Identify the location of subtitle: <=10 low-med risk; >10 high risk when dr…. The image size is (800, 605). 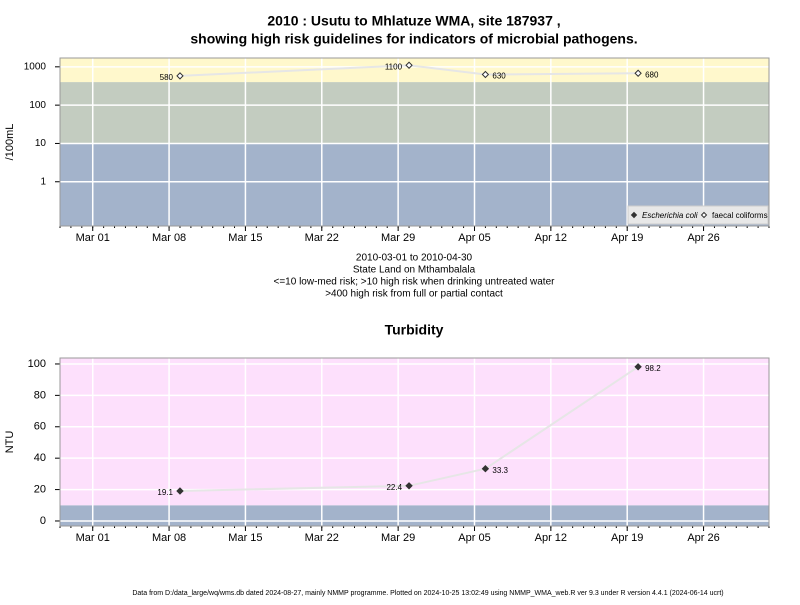
(415, 282).